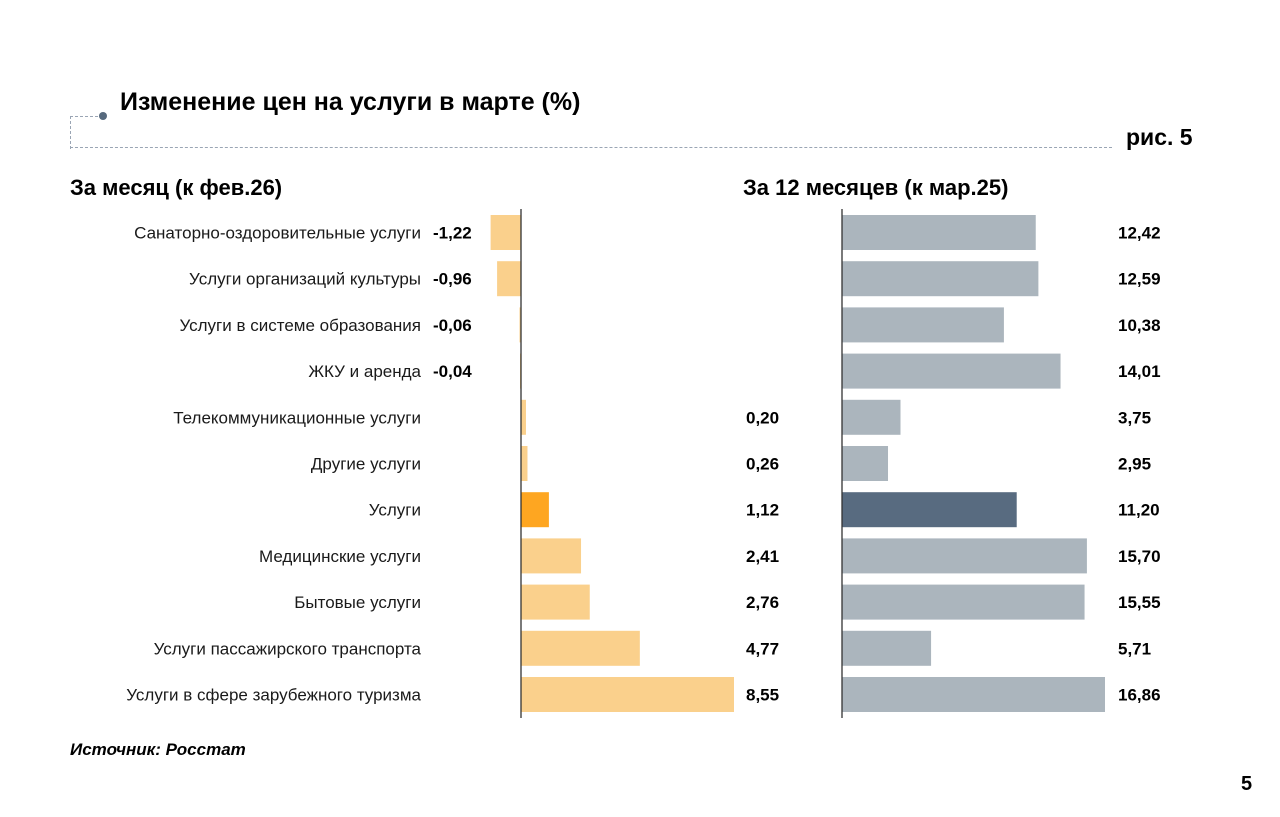 The height and width of the screenshot is (817, 1280). I want to click on page-number: 5, so click(1247, 784).